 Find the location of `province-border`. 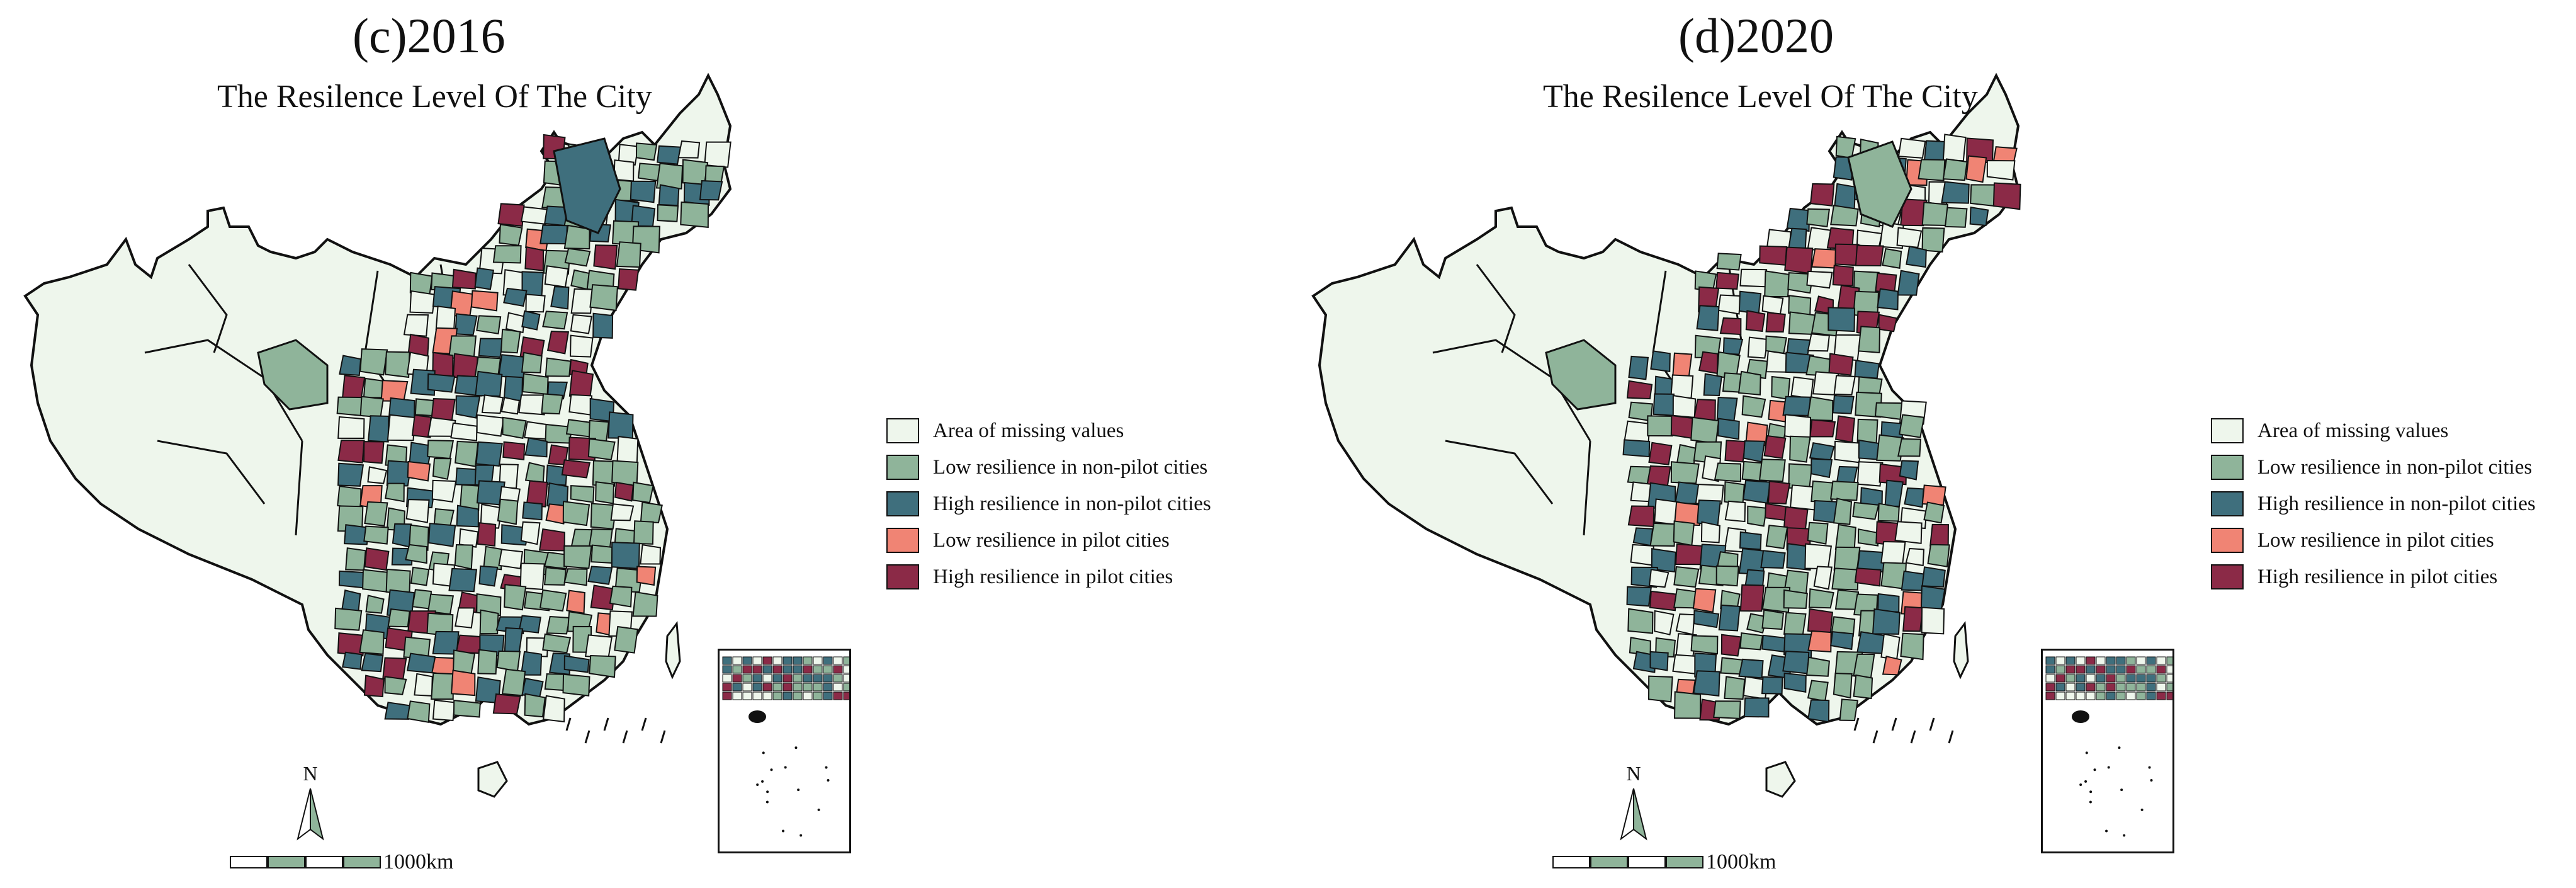

province-border is located at coordinates (211, 472).